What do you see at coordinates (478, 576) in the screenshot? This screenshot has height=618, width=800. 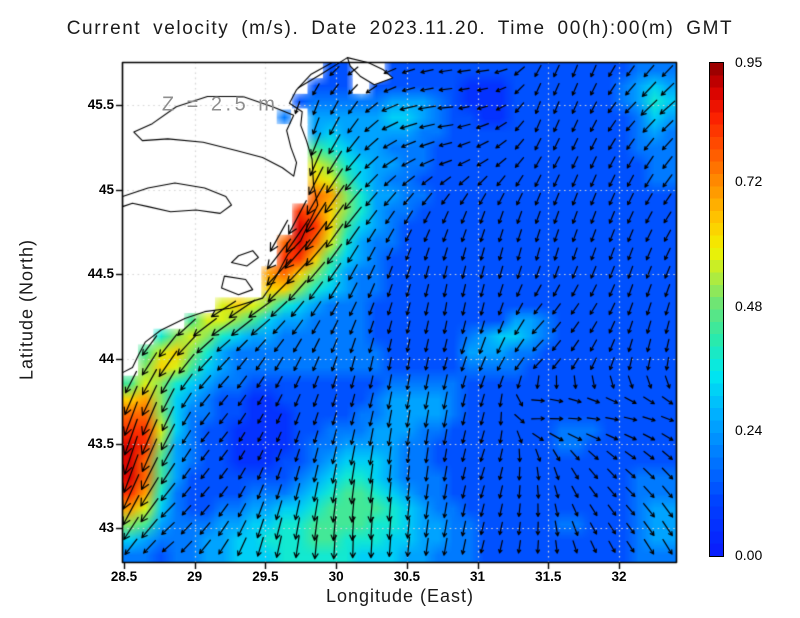 I see `x-tick-label: 31` at bounding box center [478, 576].